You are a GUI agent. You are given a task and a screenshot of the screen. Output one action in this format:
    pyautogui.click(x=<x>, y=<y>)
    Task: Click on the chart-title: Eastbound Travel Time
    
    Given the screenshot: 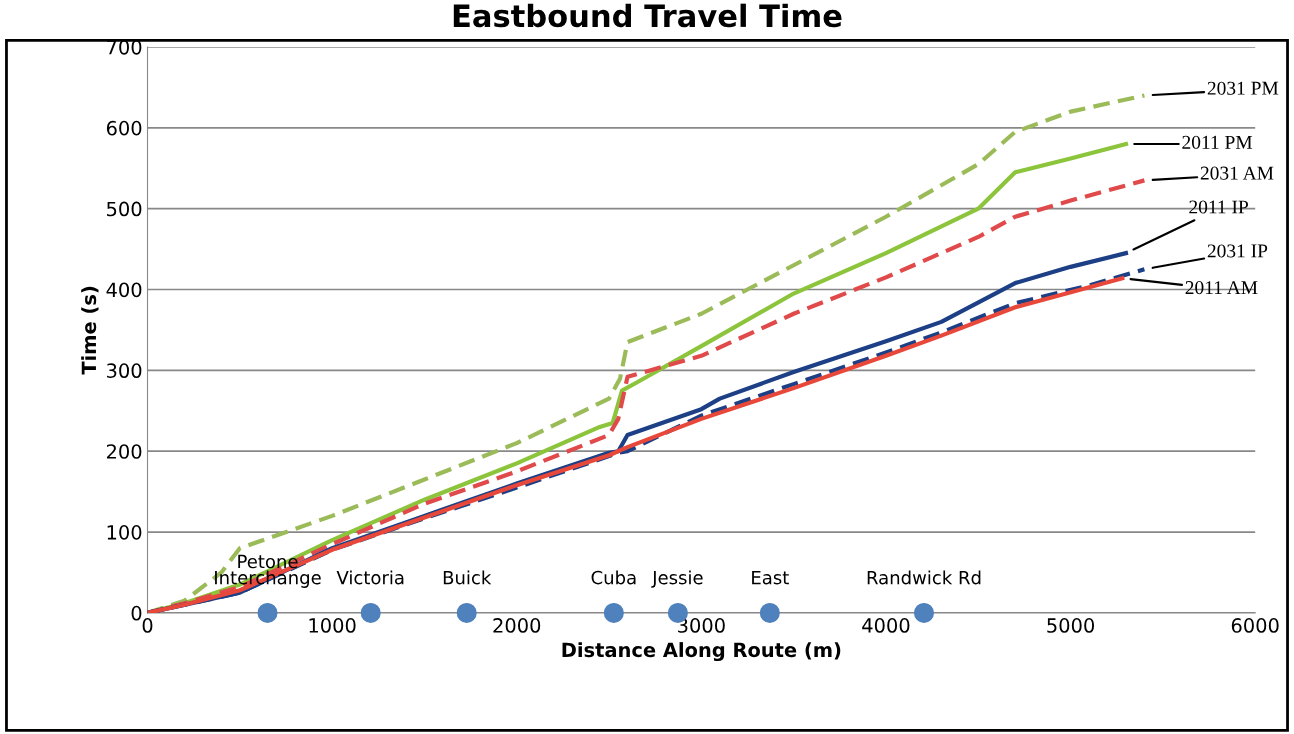 What is the action you would take?
    pyautogui.click(x=647, y=15)
    